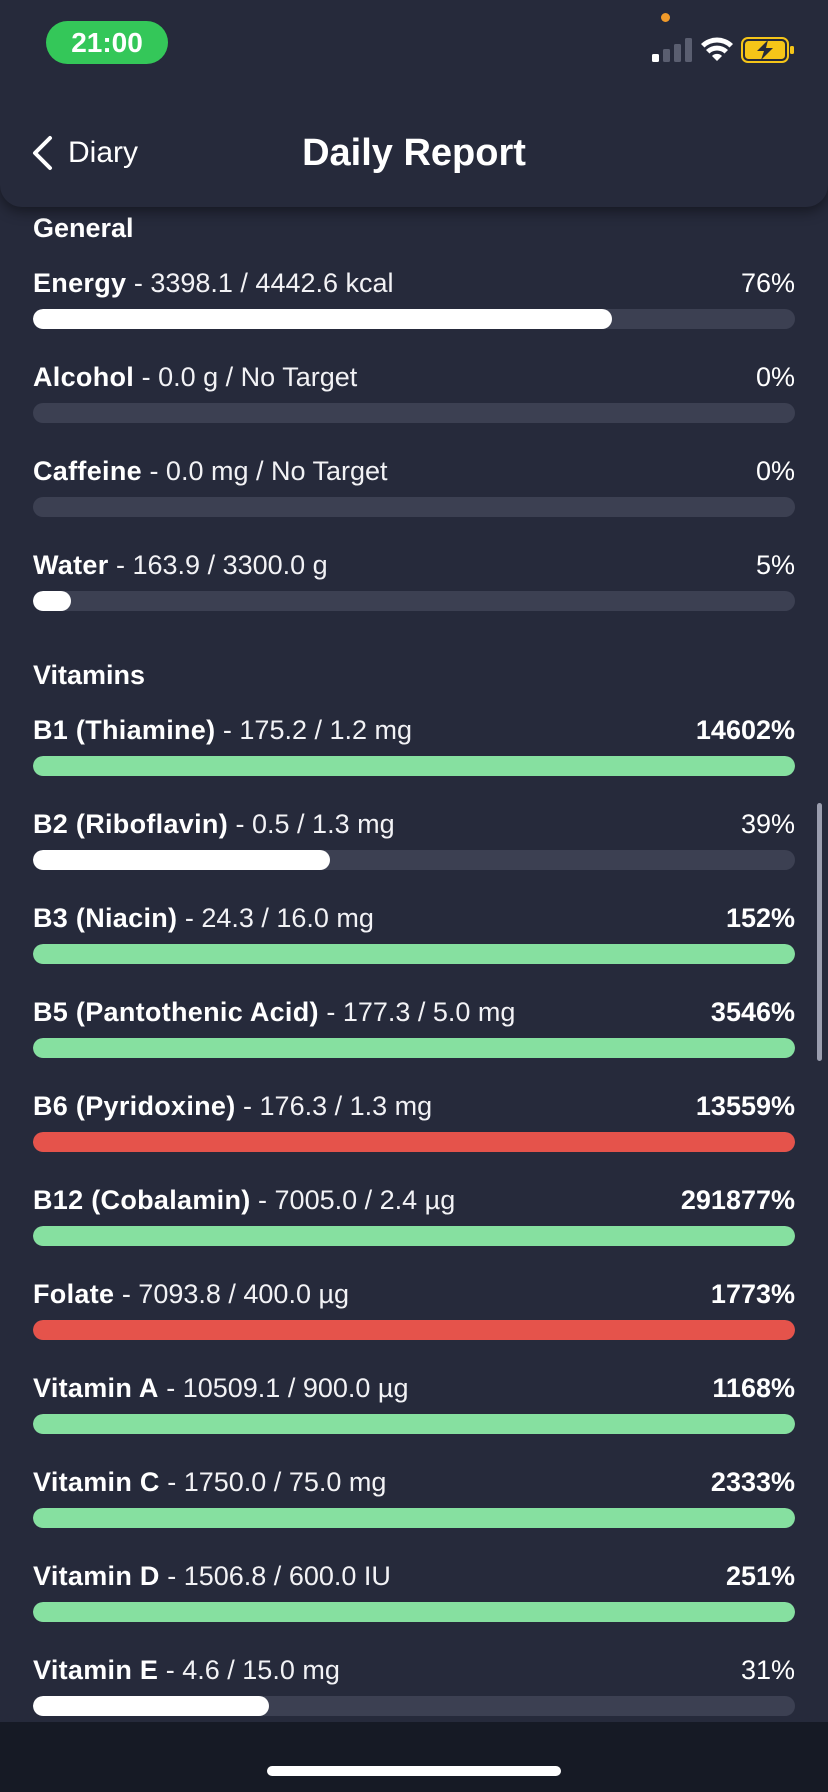 This screenshot has height=1792, width=828. I want to click on nutrient-percent: 152%, so click(760, 917).